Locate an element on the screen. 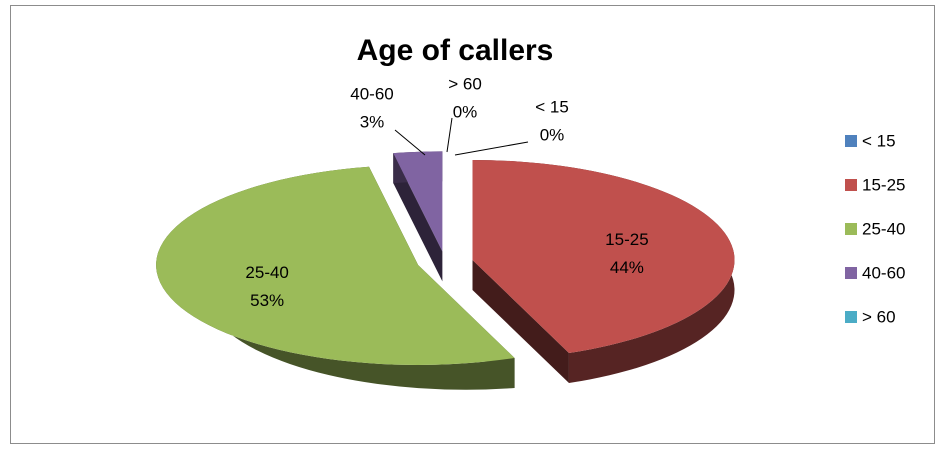 The image size is (940, 449). data-label-value: 44% is located at coordinates (627, 267).